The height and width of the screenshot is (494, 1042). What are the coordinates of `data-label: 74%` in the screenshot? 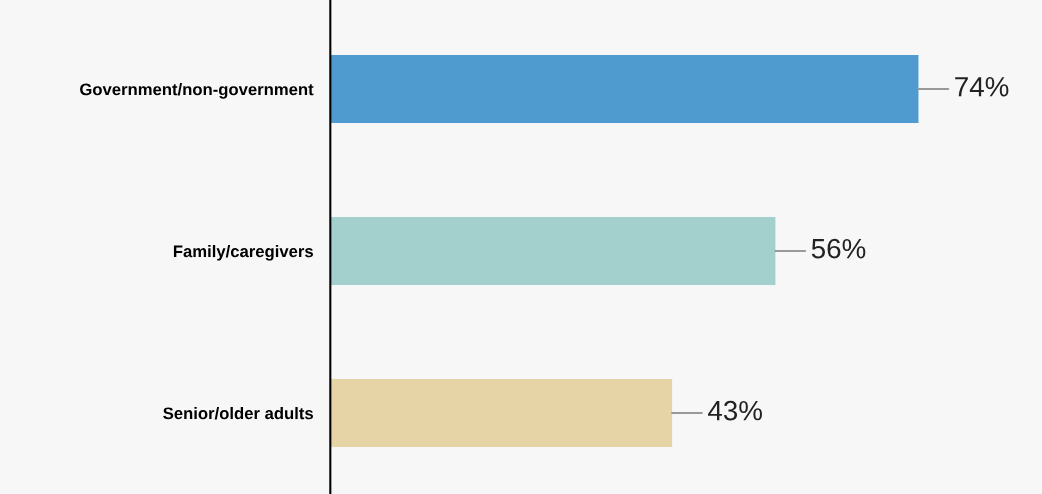 It's located at (982, 86).